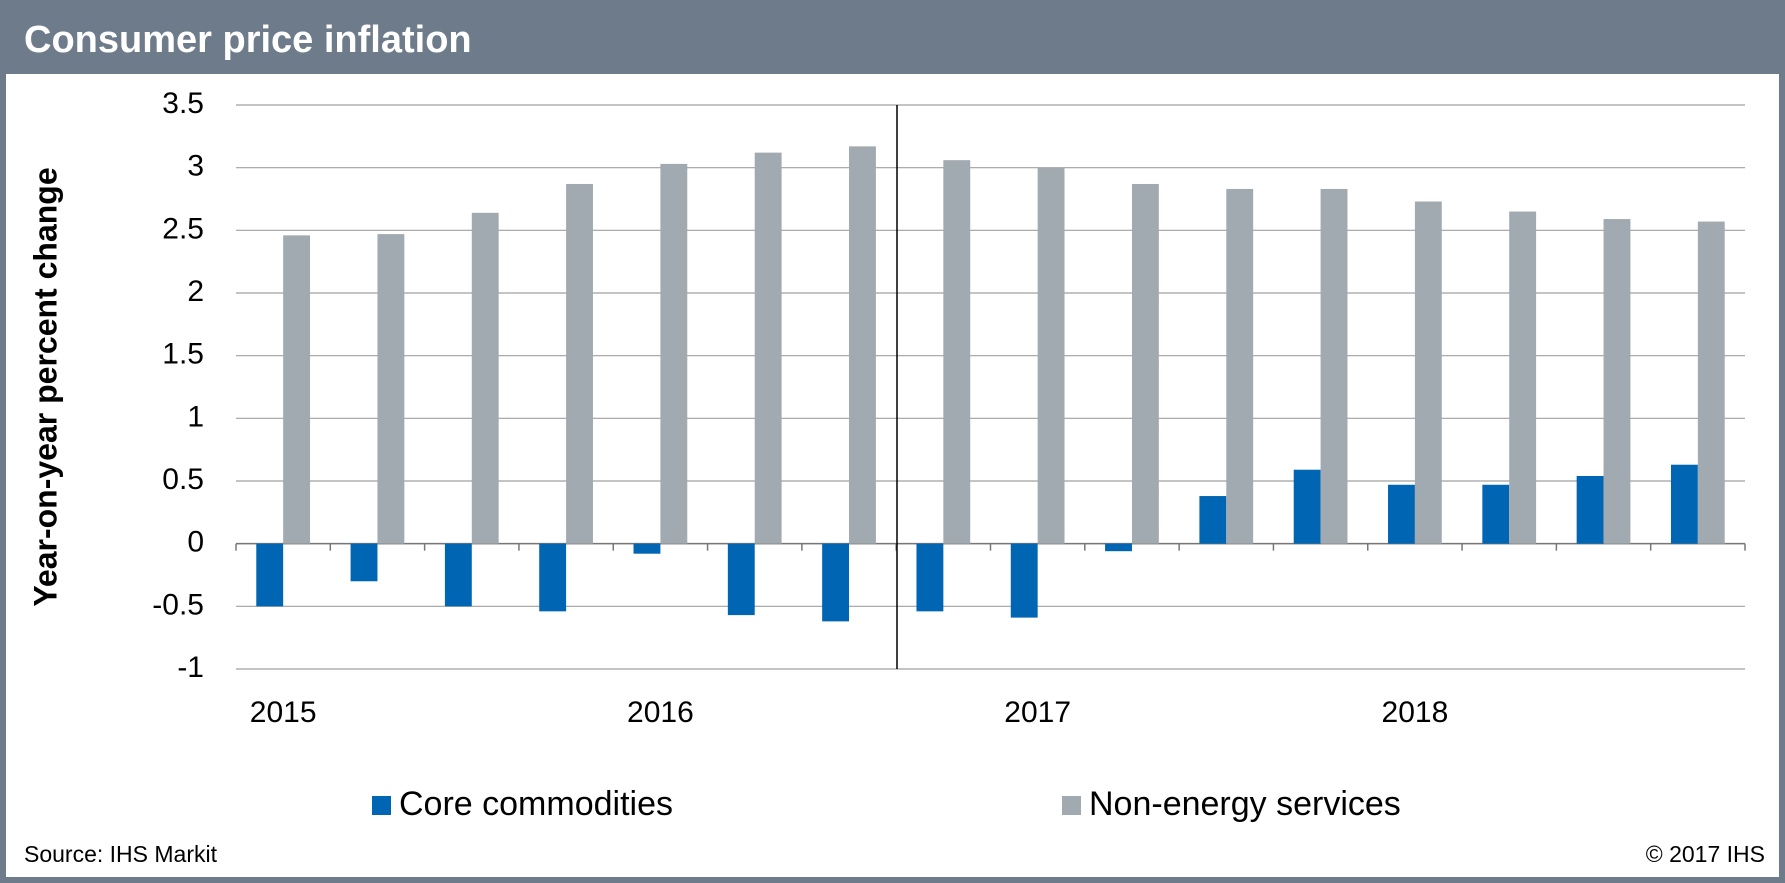 The height and width of the screenshot is (883, 1785). Describe the element at coordinates (195, 542) in the screenshot. I see `y-tick-label: 0` at that location.